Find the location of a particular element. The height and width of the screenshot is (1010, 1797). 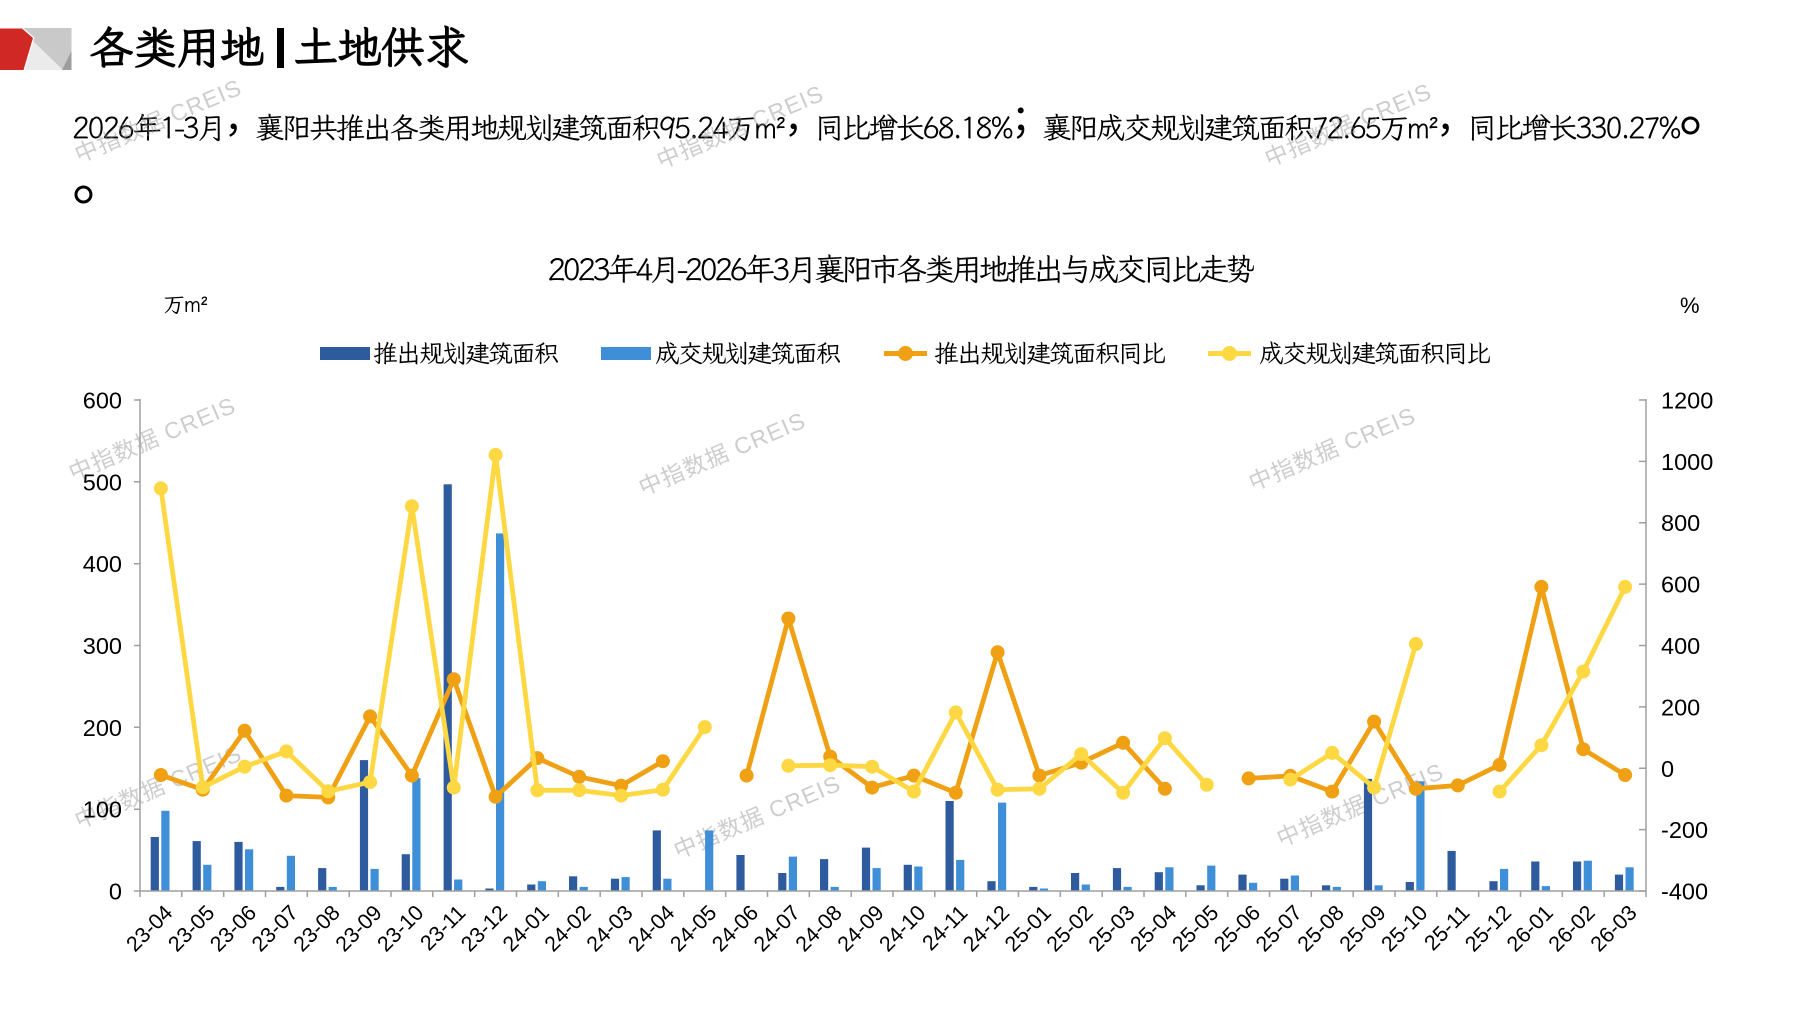

svg-text: 26-01 is located at coordinates (1530, 929).